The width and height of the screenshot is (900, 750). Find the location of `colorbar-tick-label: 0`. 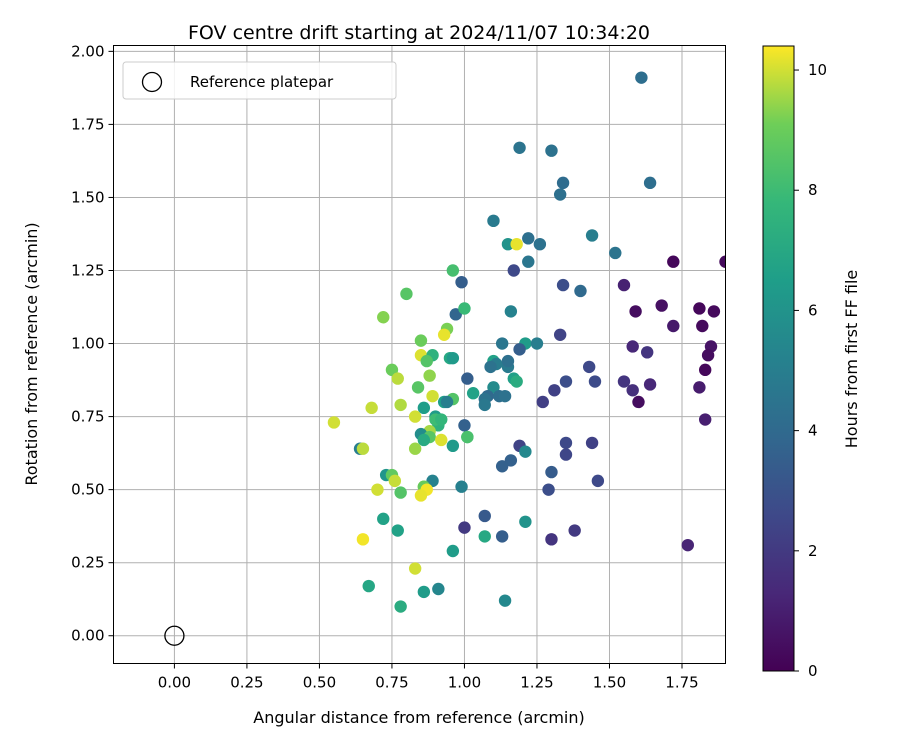

colorbar-tick-label: 0 is located at coordinates (813, 671).